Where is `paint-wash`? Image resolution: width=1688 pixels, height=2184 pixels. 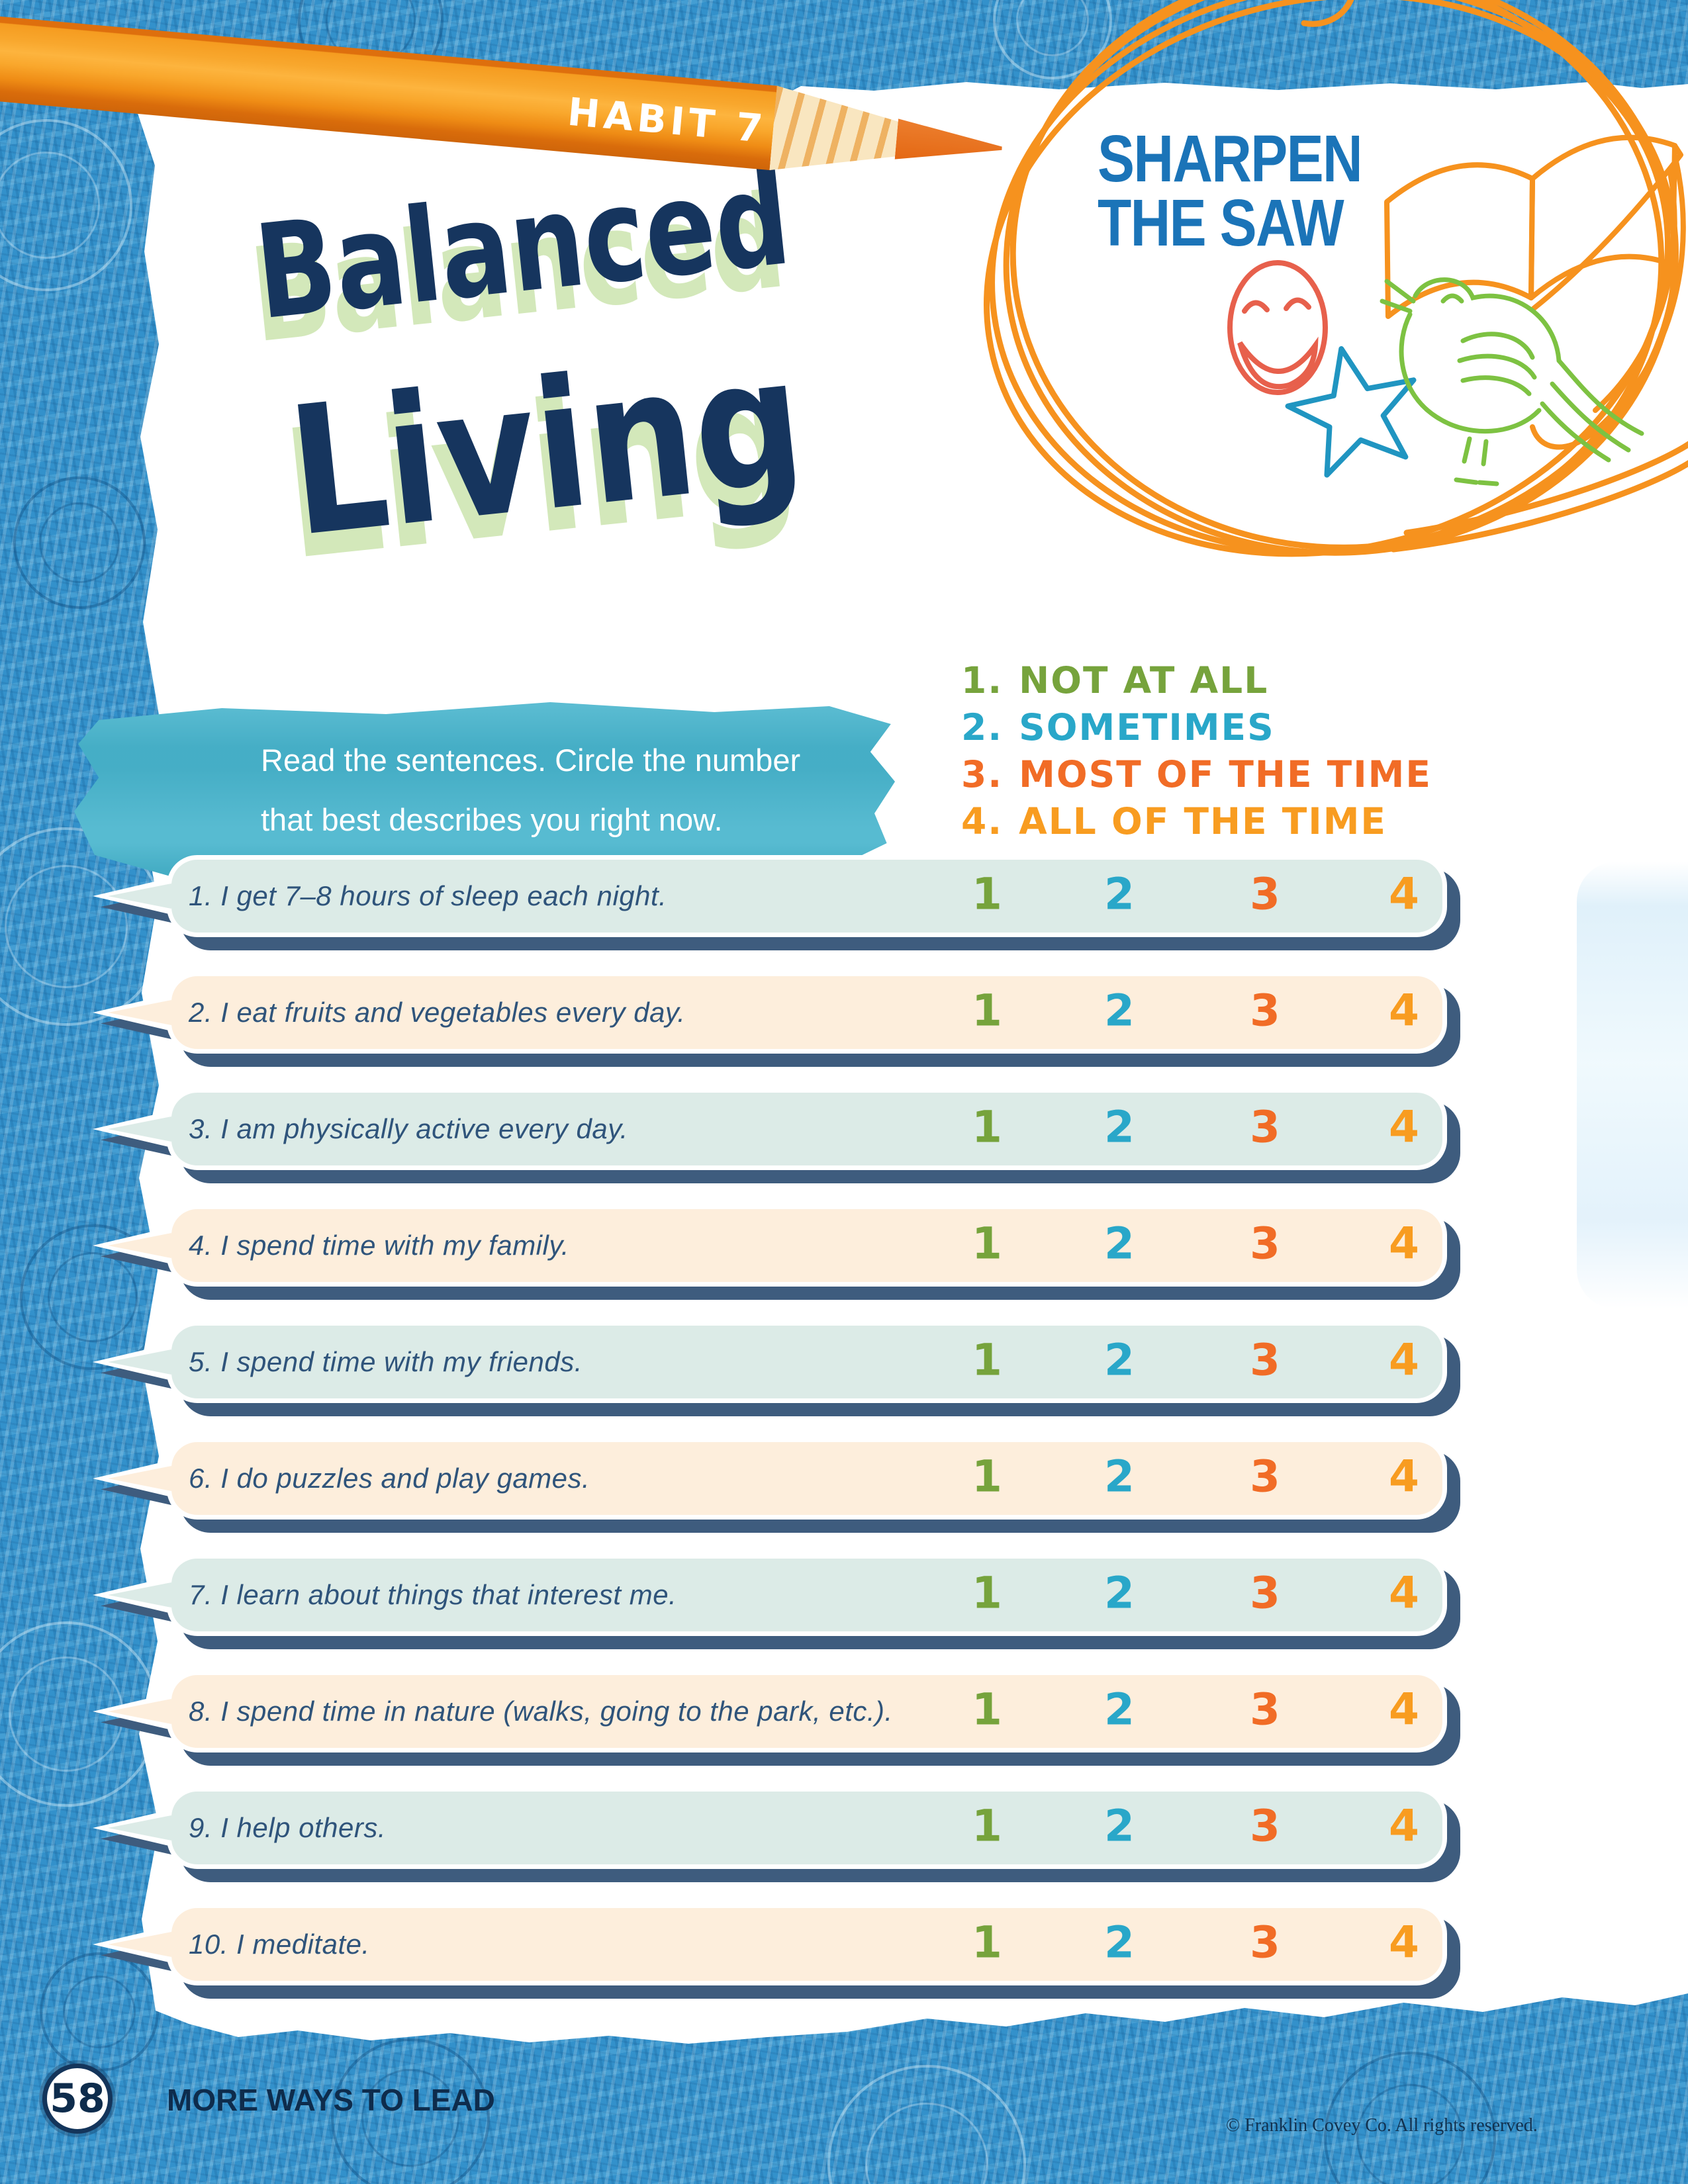
paint-wash is located at coordinates (1632, 1085).